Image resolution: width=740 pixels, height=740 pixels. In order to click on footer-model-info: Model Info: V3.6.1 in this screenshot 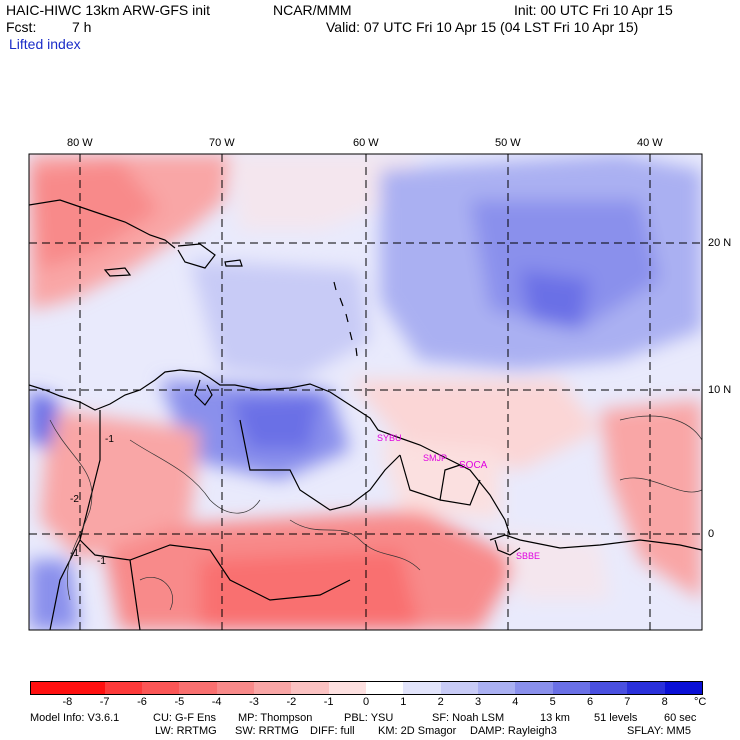, I will do `click(75, 718)`.